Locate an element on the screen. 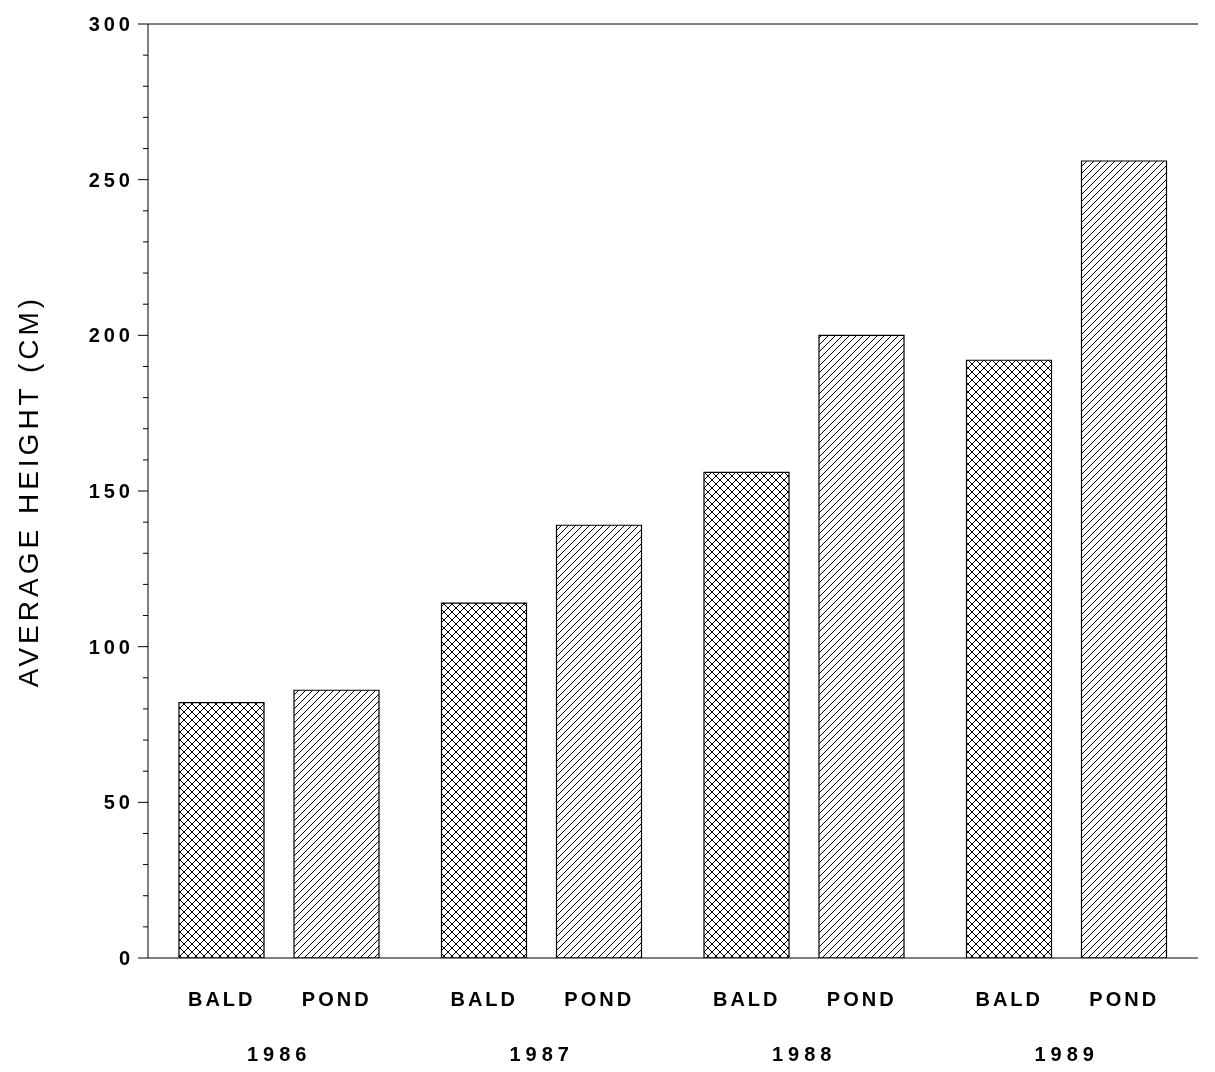 The image size is (1215, 1072). series-label: POND is located at coordinates (336, 999).